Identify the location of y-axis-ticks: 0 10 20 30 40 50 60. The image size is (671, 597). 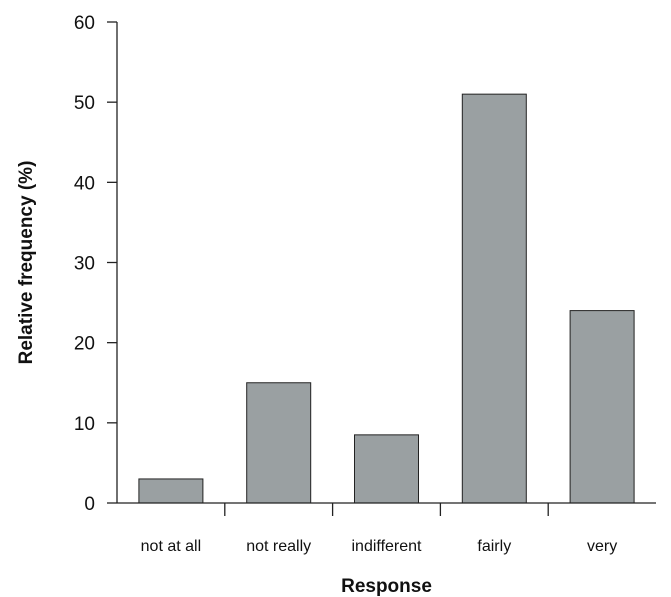
(95, 264).